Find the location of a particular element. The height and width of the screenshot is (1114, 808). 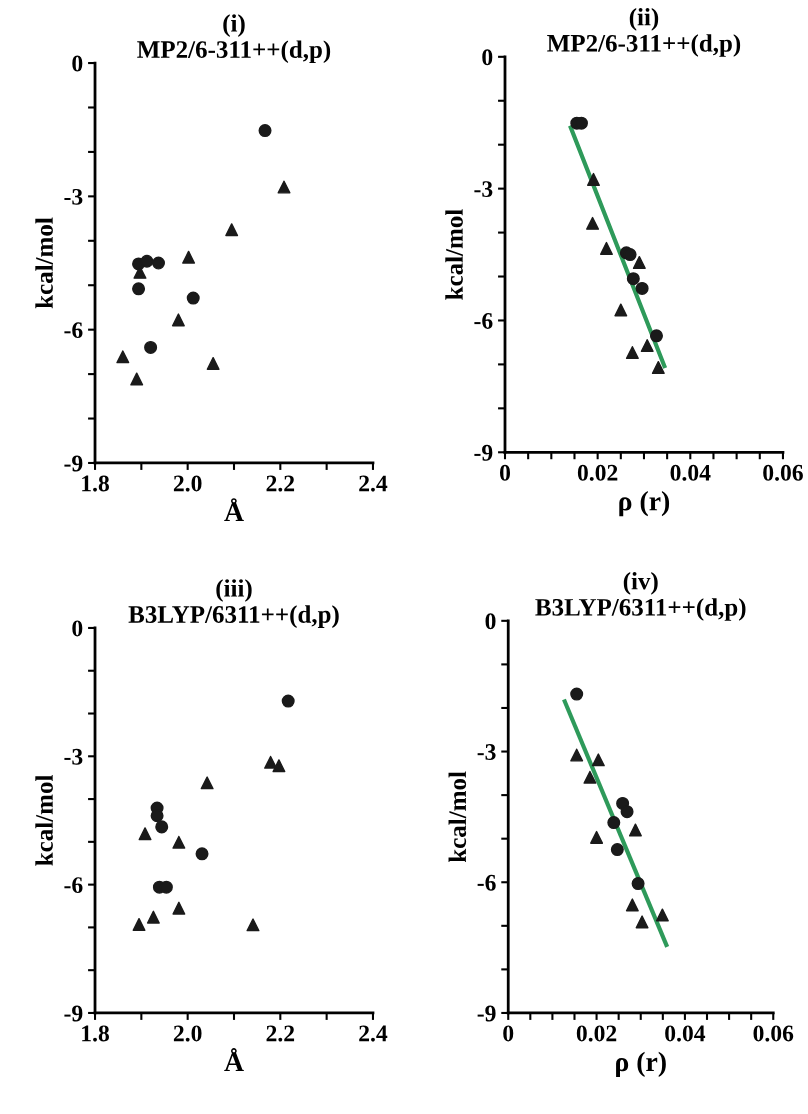

chart-title: (iii) B3LYP/6311++(d,p) is located at coordinates (233, 603).